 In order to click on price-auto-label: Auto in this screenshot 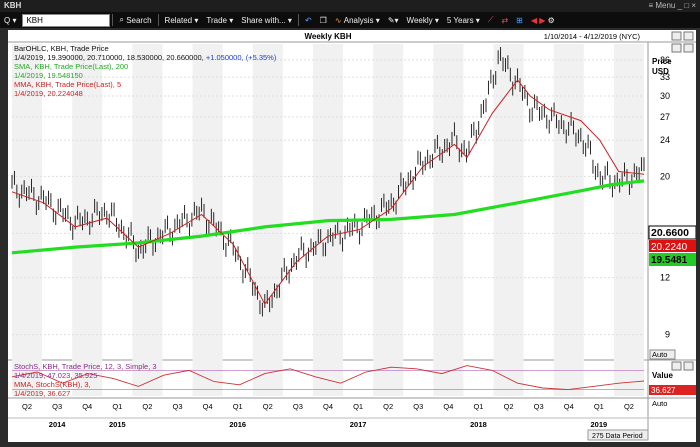, I will do `click(659, 354)`.